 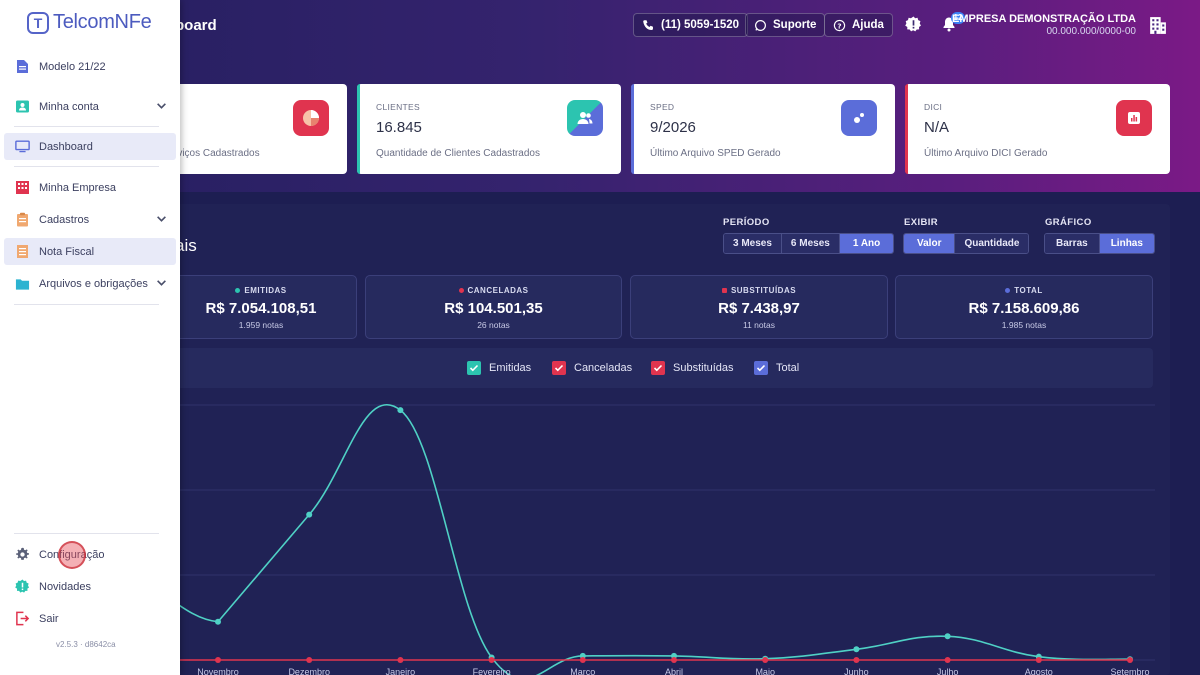 I want to click on logo: T TelcomNFe, so click(x=89, y=22).